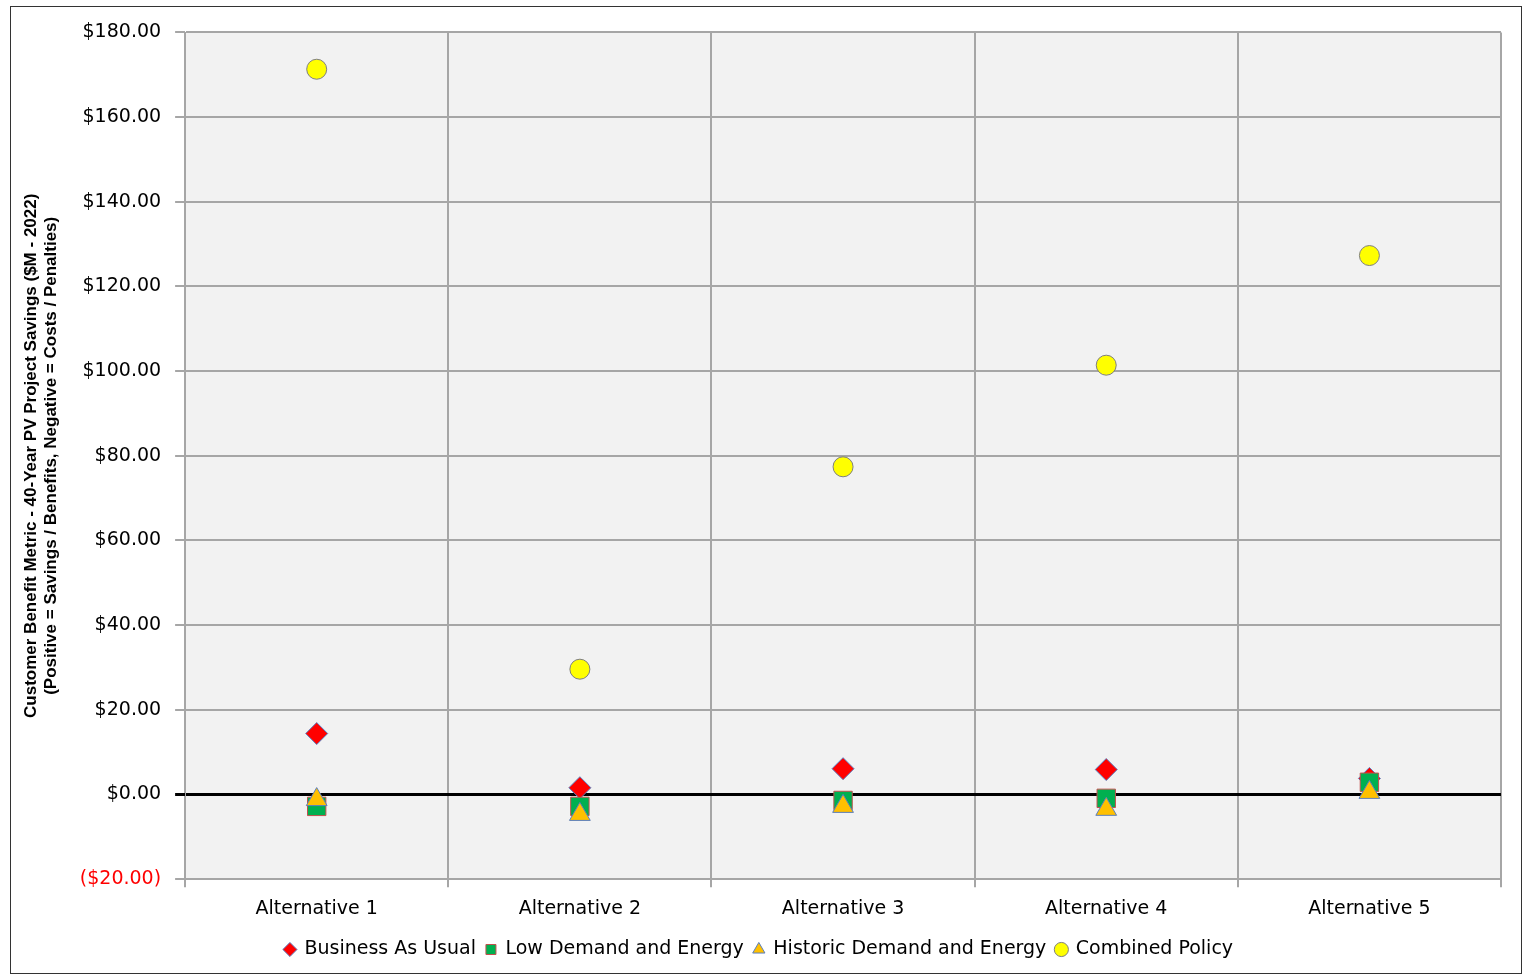 The width and height of the screenshot is (1531, 977). What do you see at coordinates (134, 792) in the screenshot?
I see `y-tick-label: $0.00` at bounding box center [134, 792].